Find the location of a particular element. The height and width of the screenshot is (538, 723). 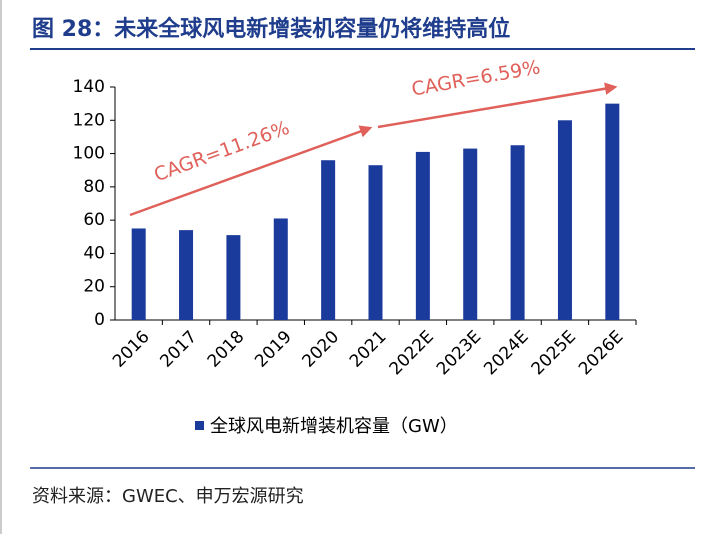

x-tick-label: 2017 is located at coordinates (178, 349).